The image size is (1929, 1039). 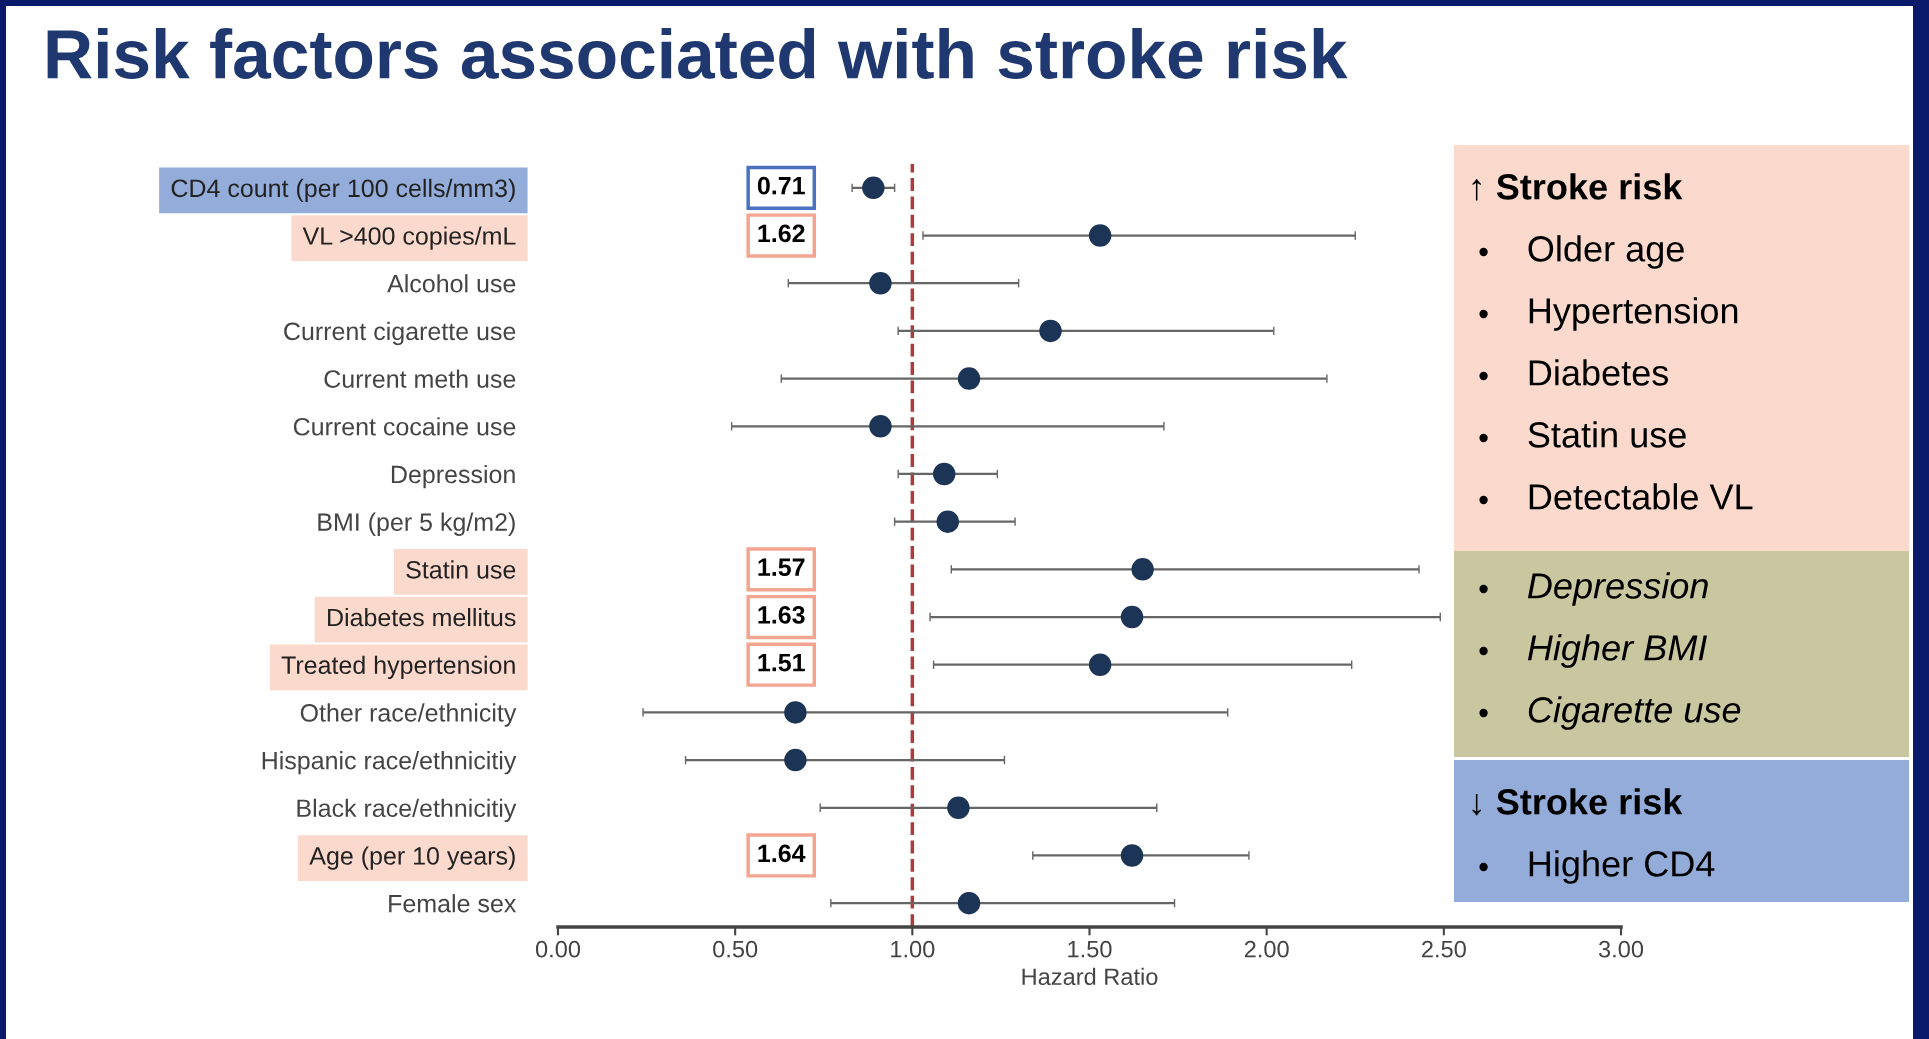 I want to click on chart-title: Risk factors associated with stroke risk, so click(x=697, y=54).